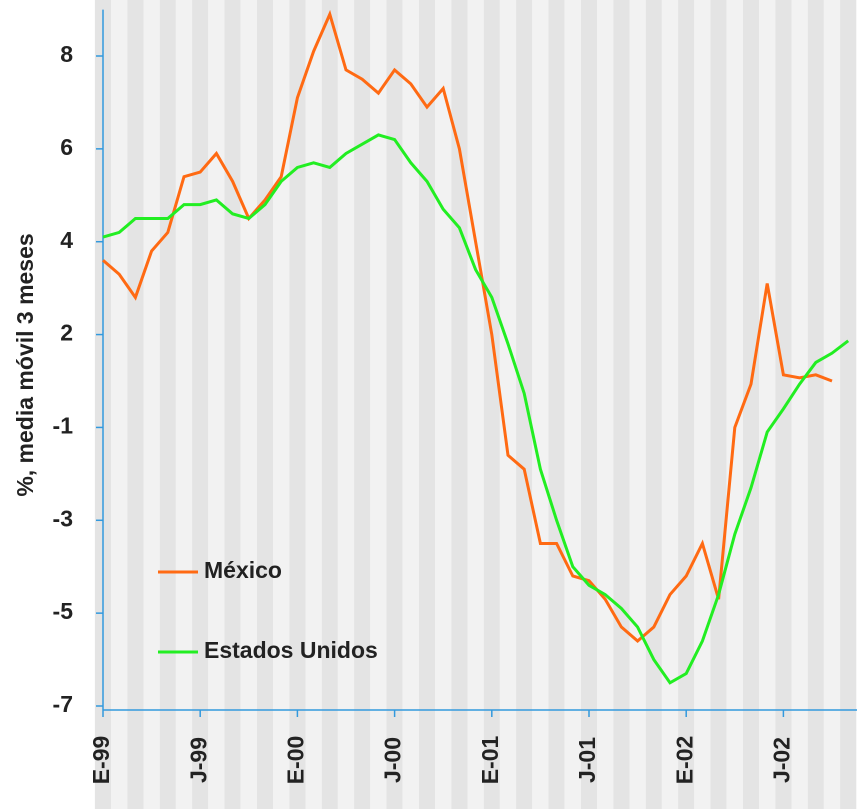 The width and height of the screenshot is (857, 809). What do you see at coordinates (66, 333) in the screenshot?
I see `y-tick-label: 2` at bounding box center [66, 333].